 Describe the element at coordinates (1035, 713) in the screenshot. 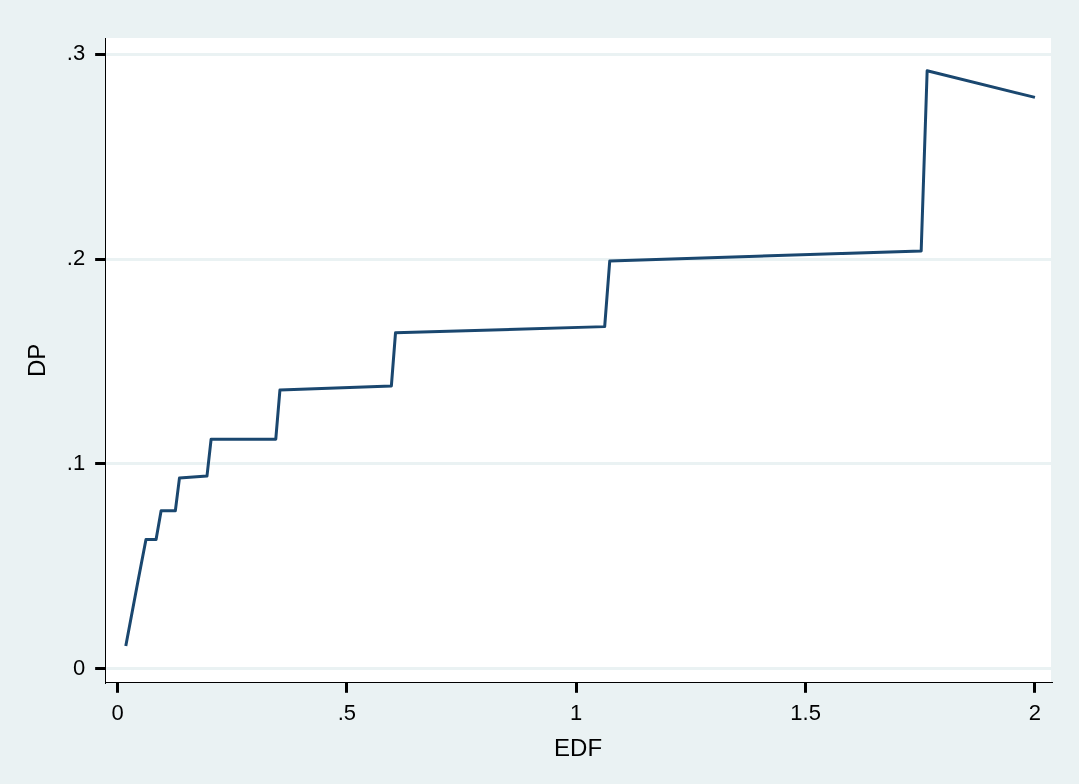

I see `x-tick-label: 2` at that location.